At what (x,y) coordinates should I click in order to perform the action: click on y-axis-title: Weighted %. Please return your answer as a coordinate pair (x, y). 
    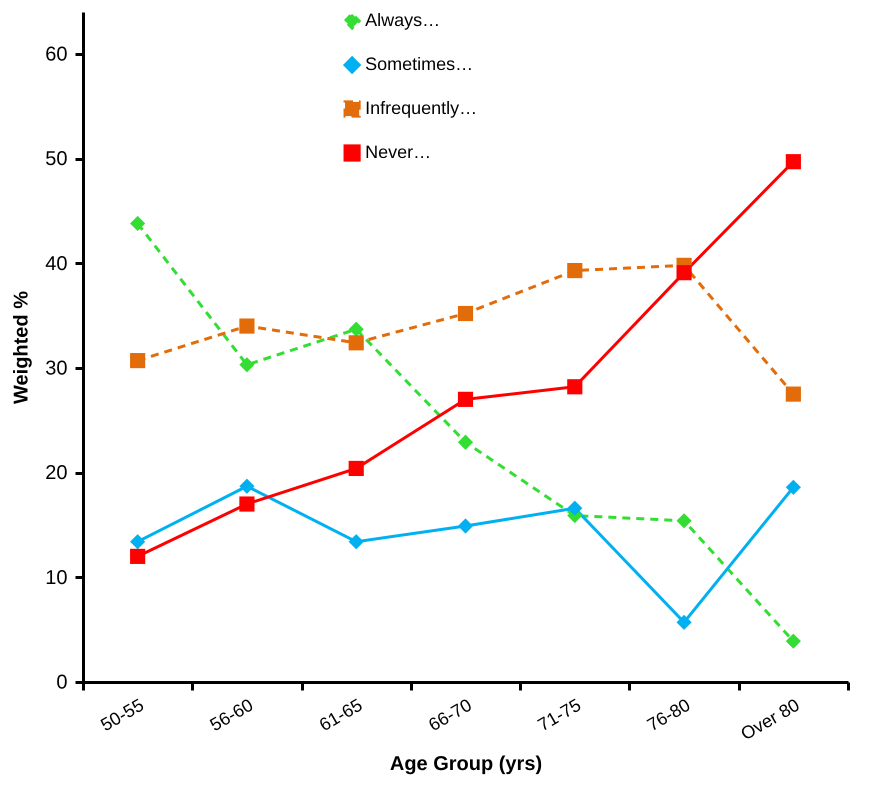
    Looking at the image, I should click on (21, 347).